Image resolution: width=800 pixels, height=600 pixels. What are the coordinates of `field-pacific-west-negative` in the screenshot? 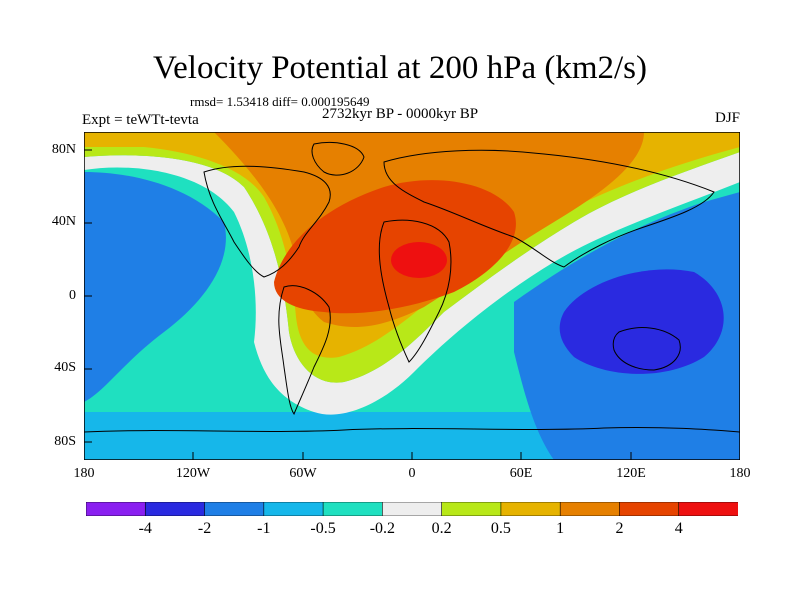 It's located at (155, 287).